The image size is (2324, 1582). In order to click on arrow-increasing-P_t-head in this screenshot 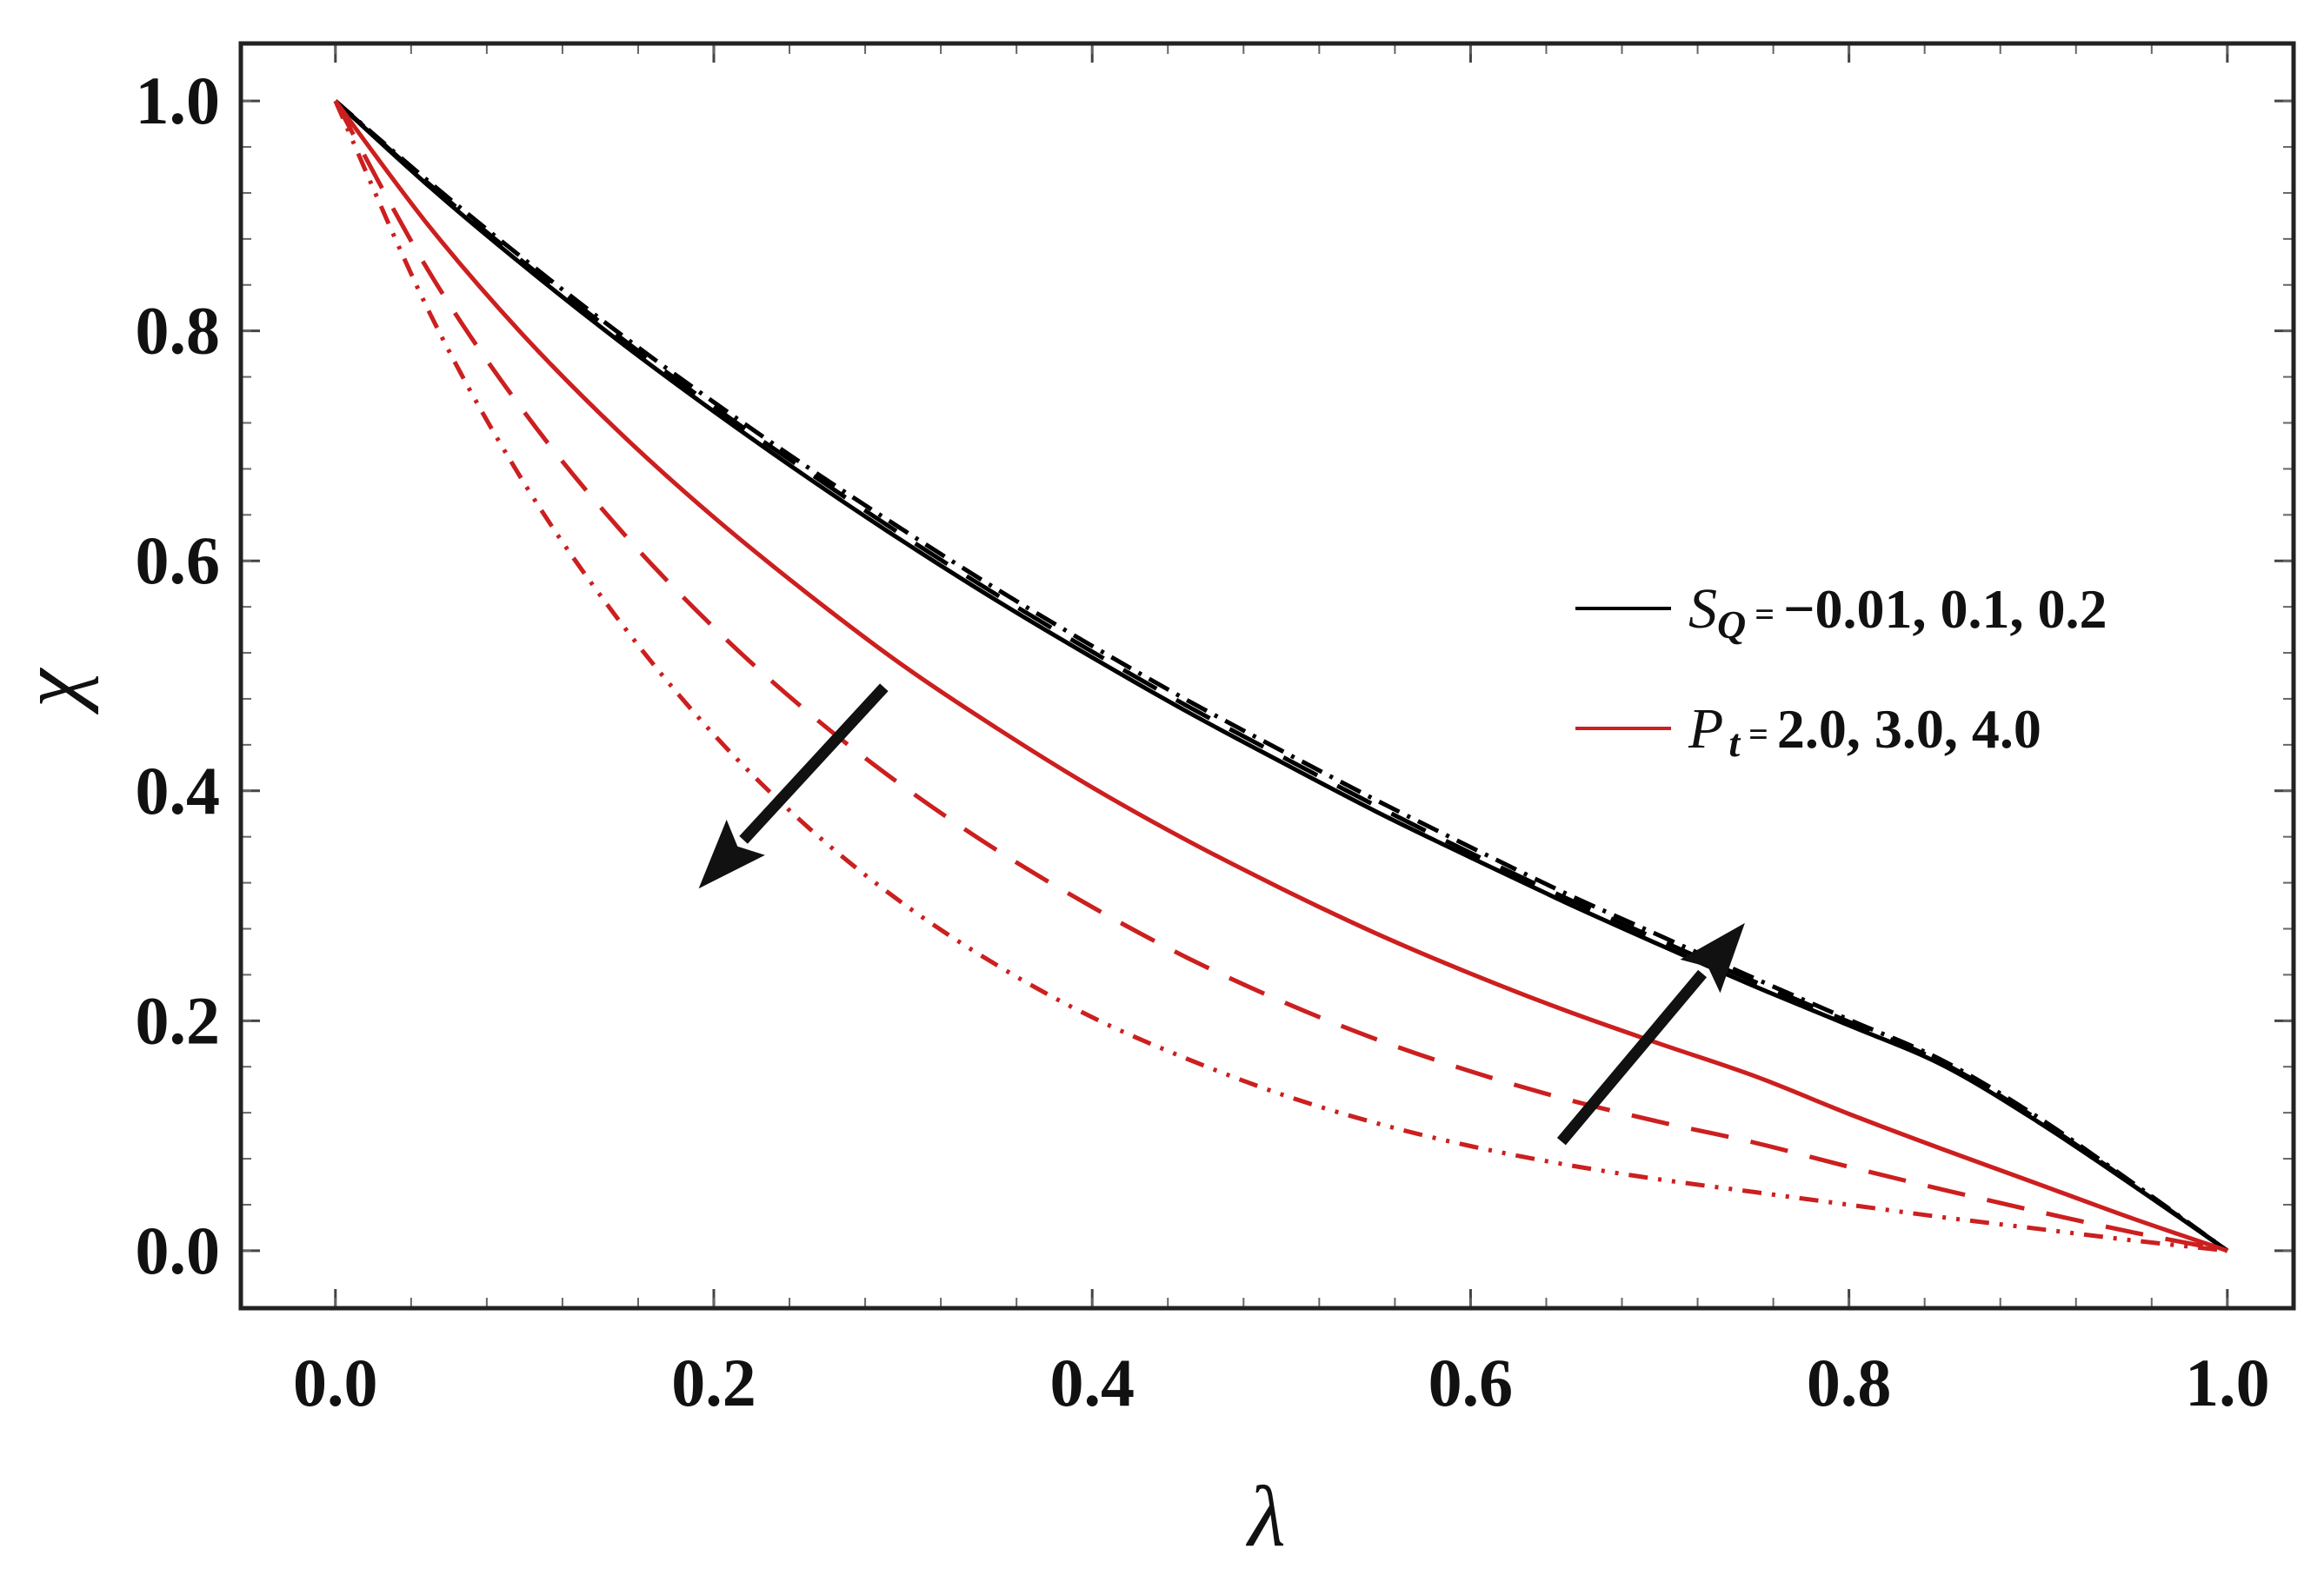, I will do `click(731, 854)`.